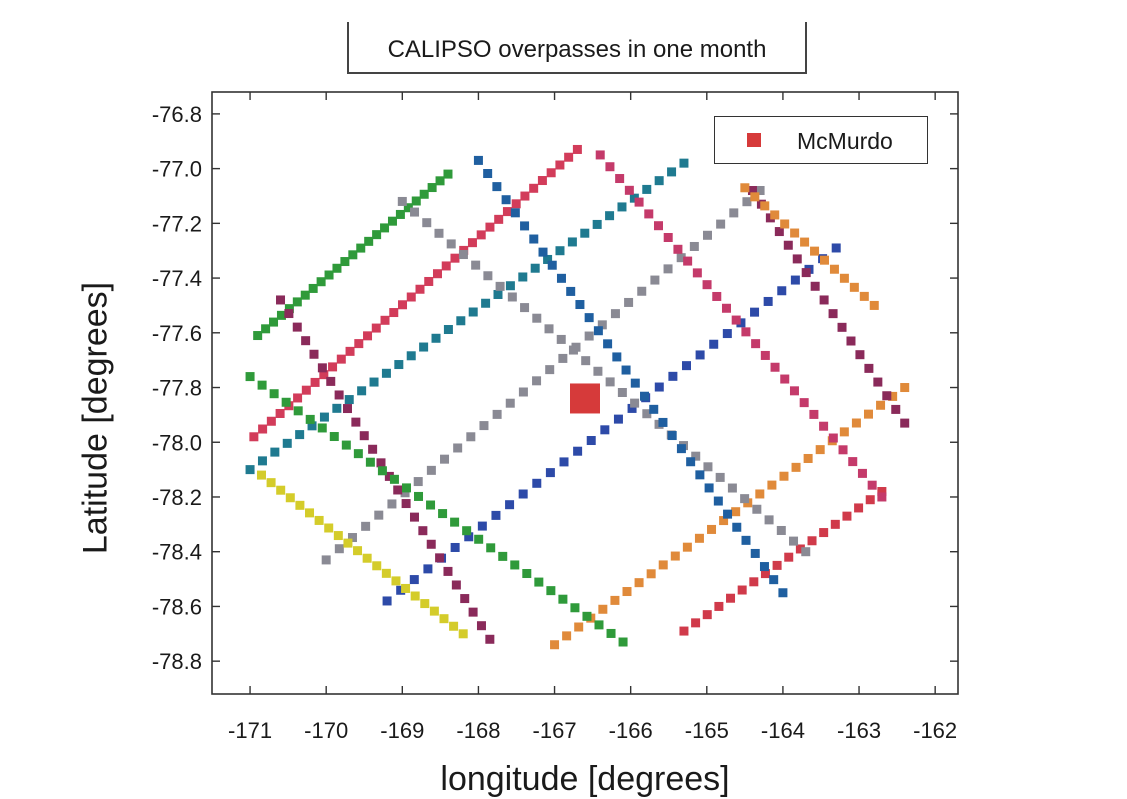  What do you see at coordinates (783, 730) in the screenshot?
I see `x-tick-label: -164` at bounding box center [783, 730].